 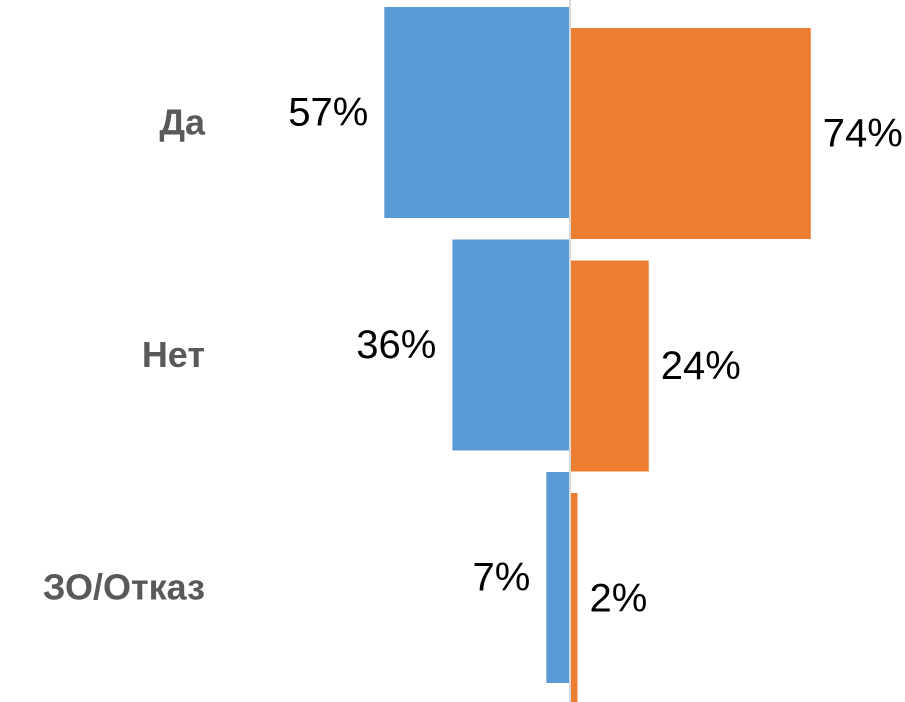 I want to click on category-label: Да, so click(x=182, y=122).